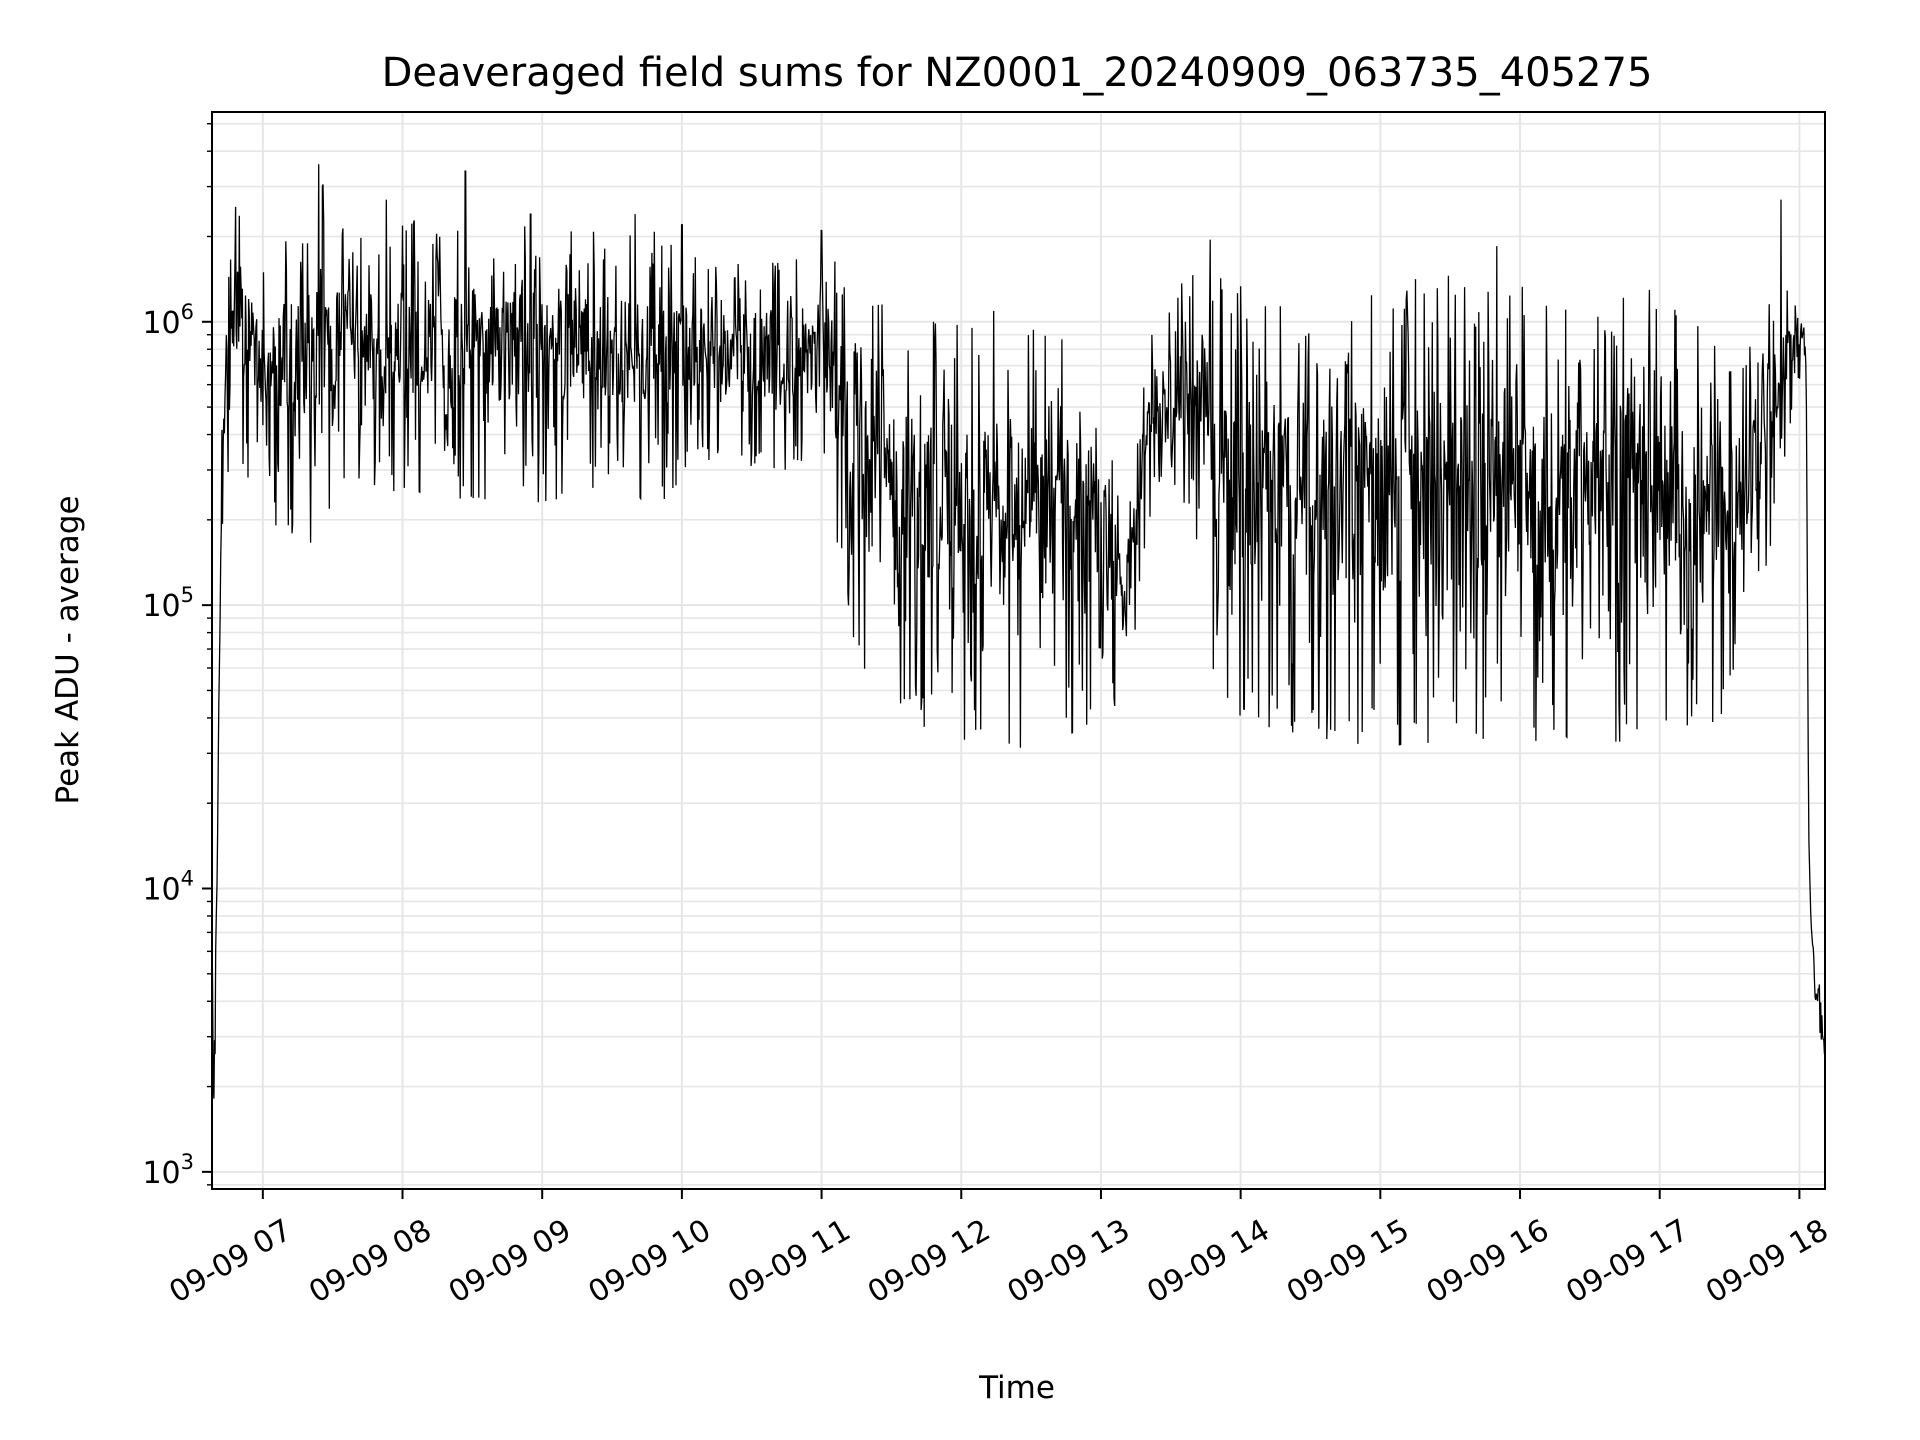 This screenshot has height=1440, width=1920. What do you see at coordinates (187, 879) in the screenshot?
I see `y-tick-label-exponent: 4` at bounding box center [187, 879].